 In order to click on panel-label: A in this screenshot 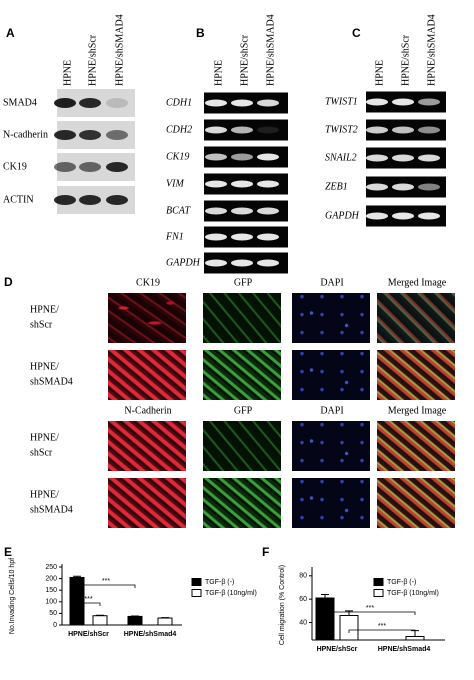, I will do `click(10, 33)`.